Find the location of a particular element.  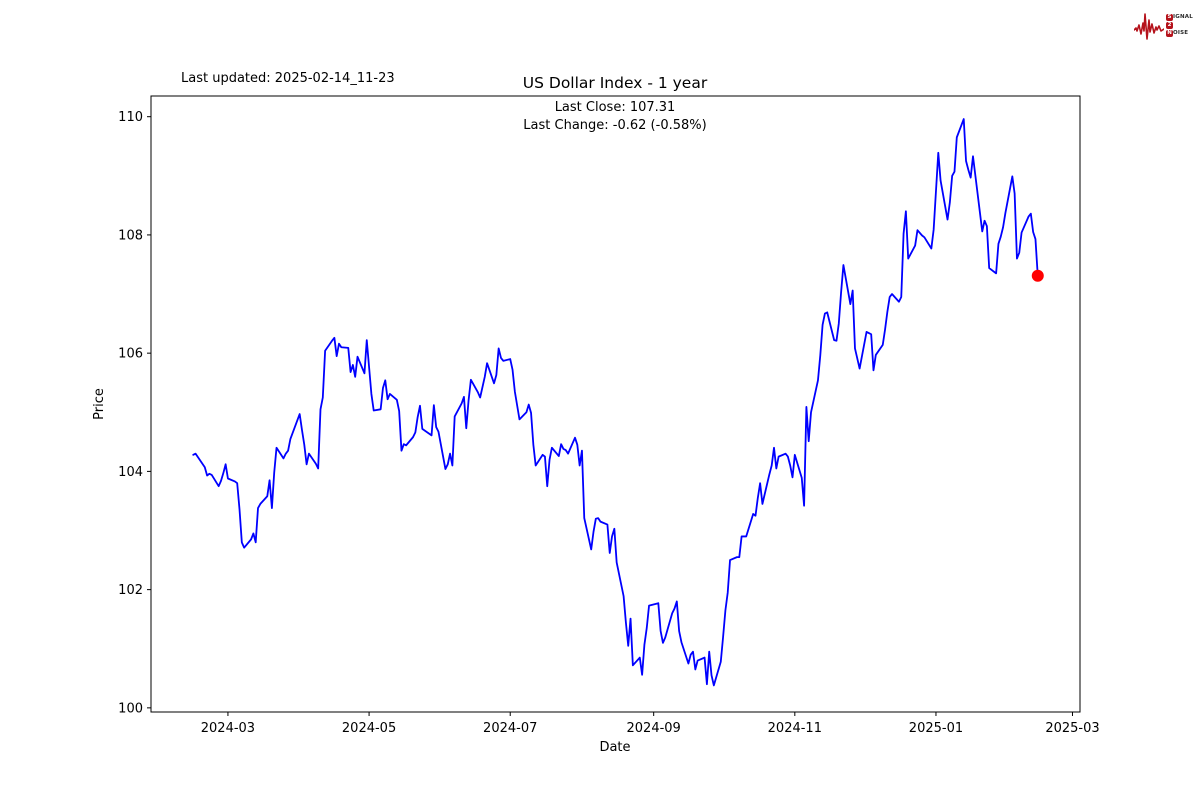

y-tick-label: 104 is located at coordinates (130, 472).